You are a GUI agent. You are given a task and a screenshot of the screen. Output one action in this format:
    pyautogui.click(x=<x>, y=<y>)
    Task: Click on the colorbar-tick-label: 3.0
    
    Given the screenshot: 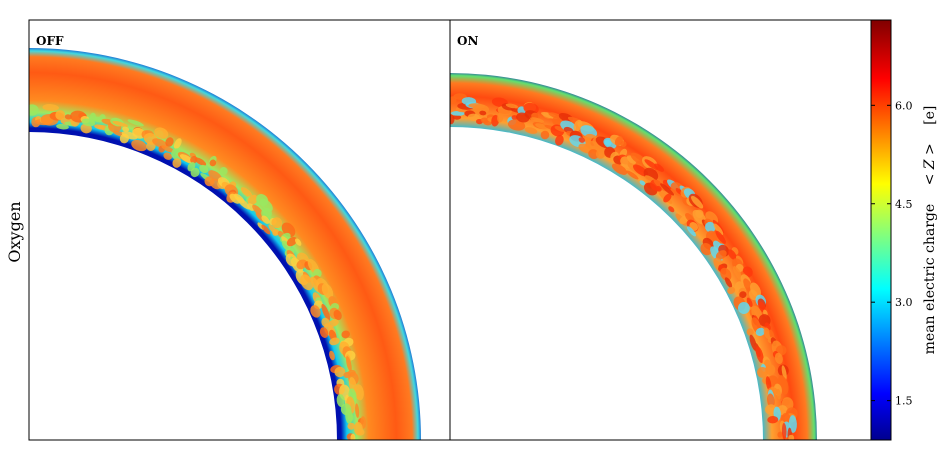 What is the action you would take?
    pyautogui.click(x=904, y=302)
    